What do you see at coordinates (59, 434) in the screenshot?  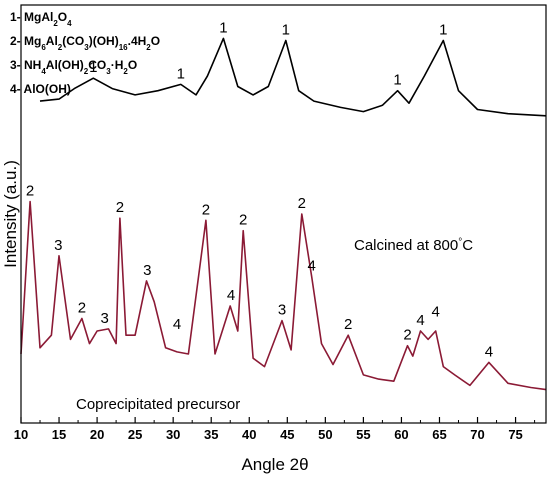 I see `x-tick-label: 15` at bounding box center [59, 434].